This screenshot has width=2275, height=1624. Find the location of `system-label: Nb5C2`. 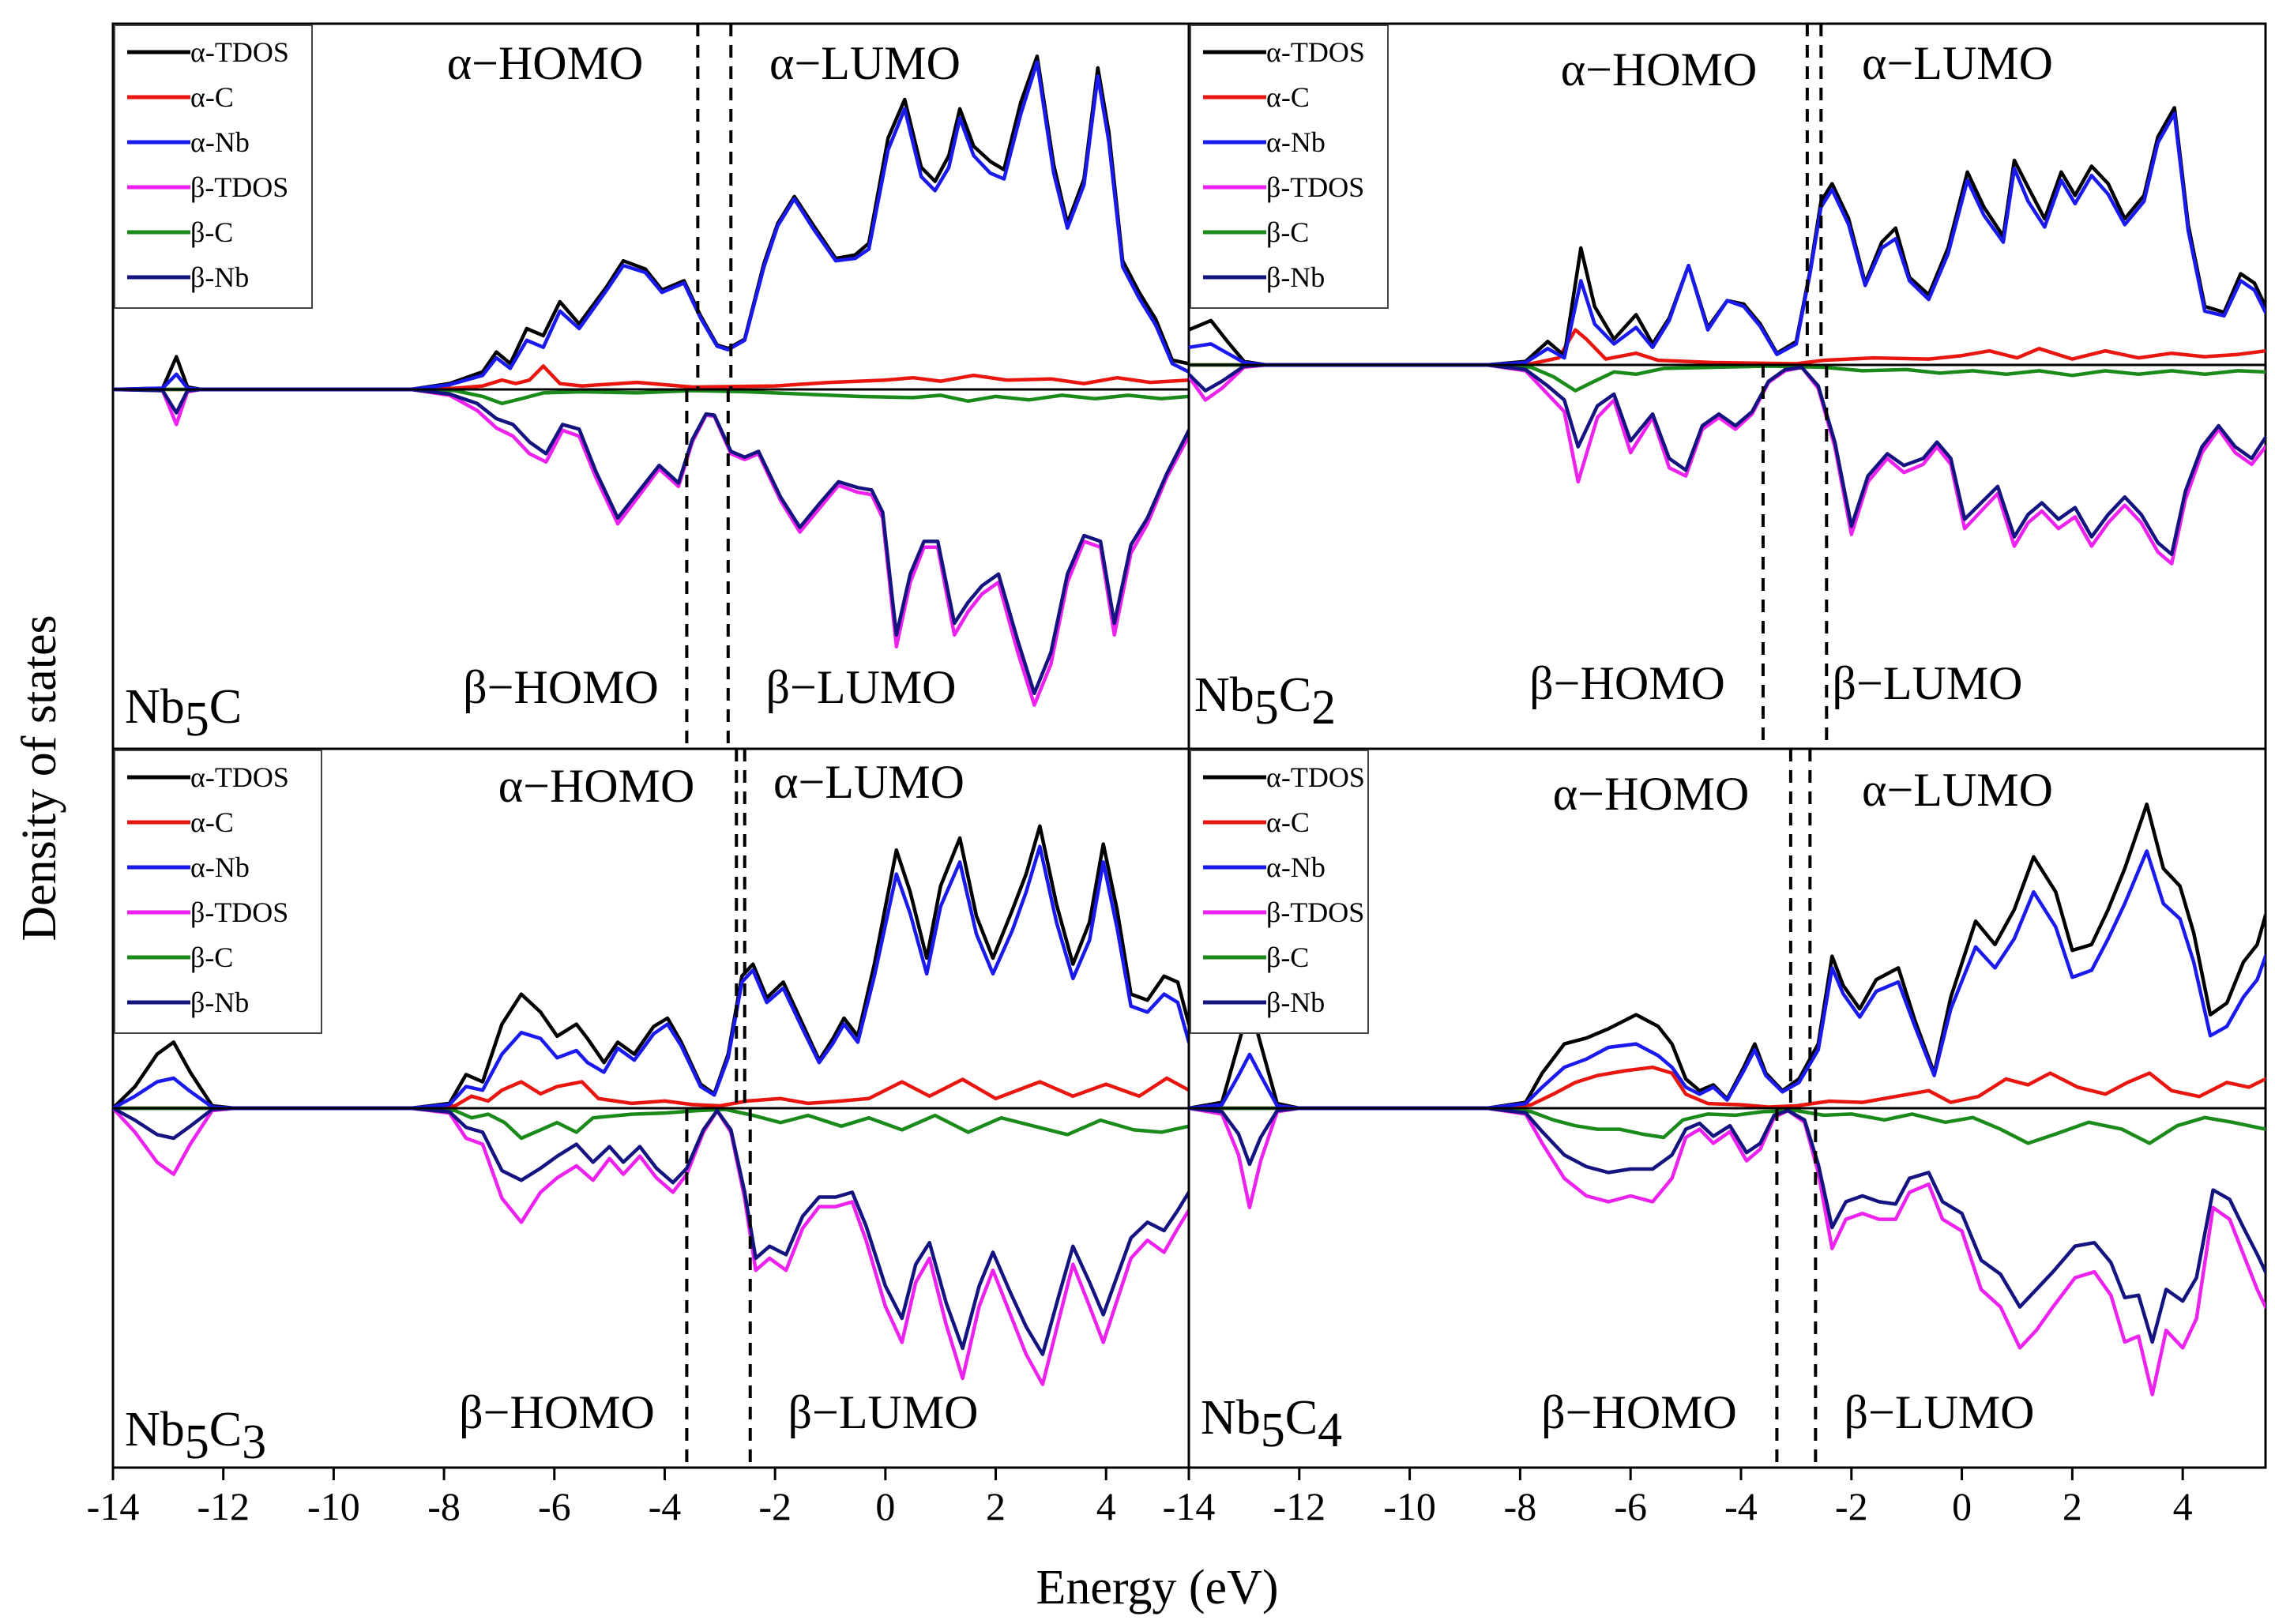

system-label: Nb5C2 is located at coordinates (1265, 701).